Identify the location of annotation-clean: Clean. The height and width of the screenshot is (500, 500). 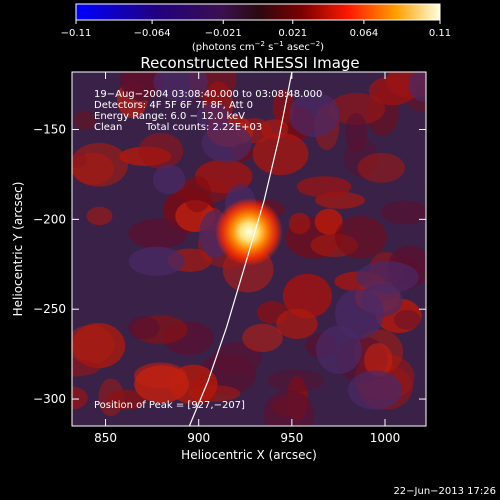
(108, 127).